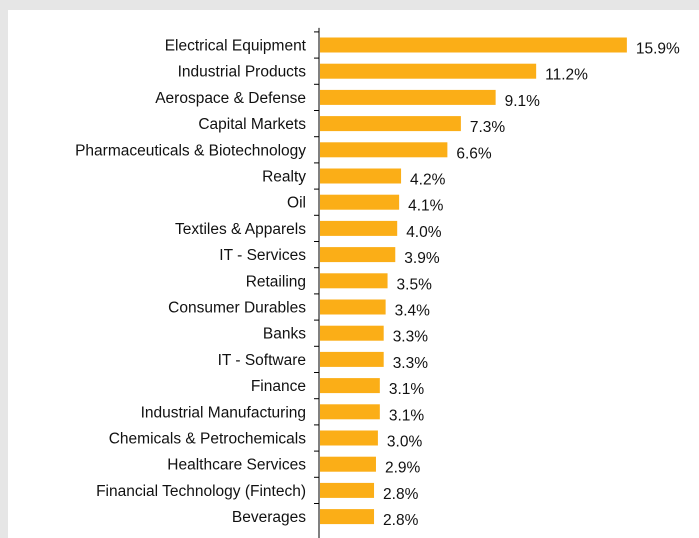  I want to click on category-label: Aerospace & Defense, so click(230, 98).